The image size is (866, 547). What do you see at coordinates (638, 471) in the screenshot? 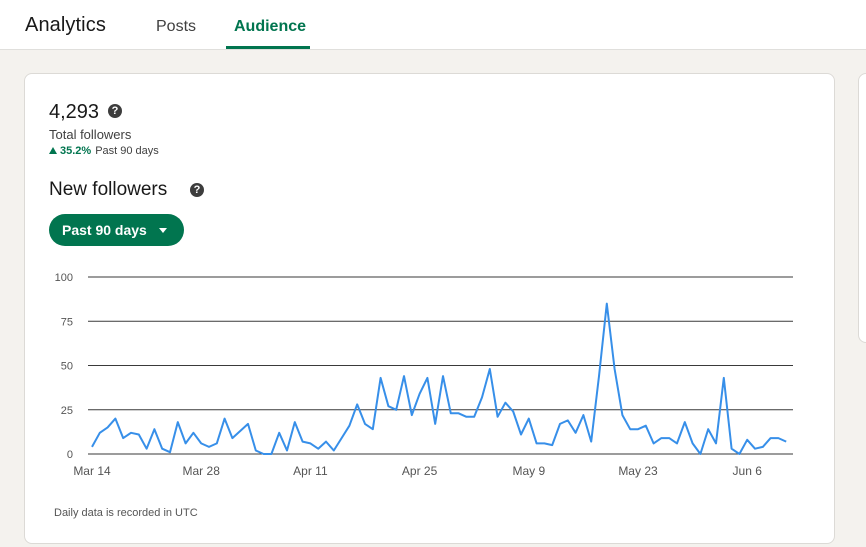
I see `x-tick-label: May 23` at bounding box center [638, 471].